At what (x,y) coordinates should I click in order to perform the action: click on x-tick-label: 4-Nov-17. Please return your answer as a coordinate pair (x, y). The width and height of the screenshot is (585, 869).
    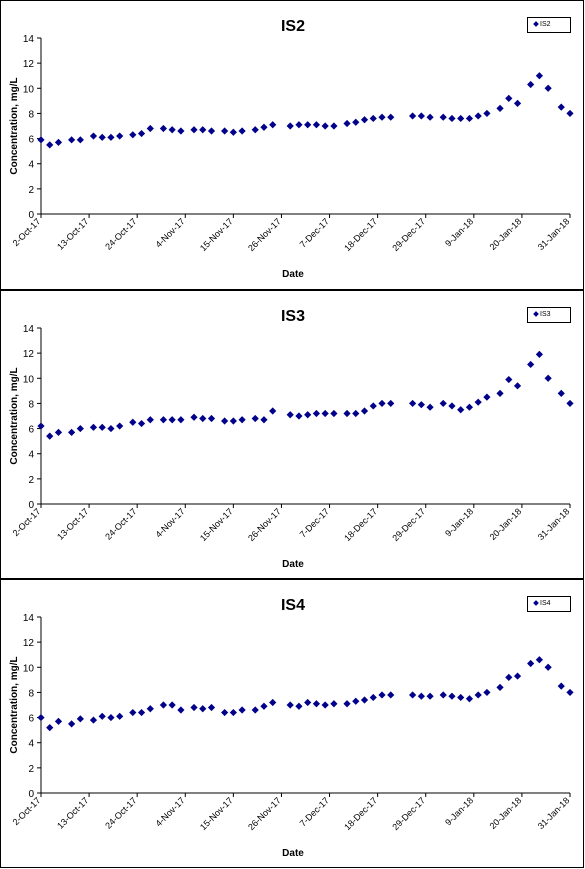
    Looking at the image, I should click on (169, 522).